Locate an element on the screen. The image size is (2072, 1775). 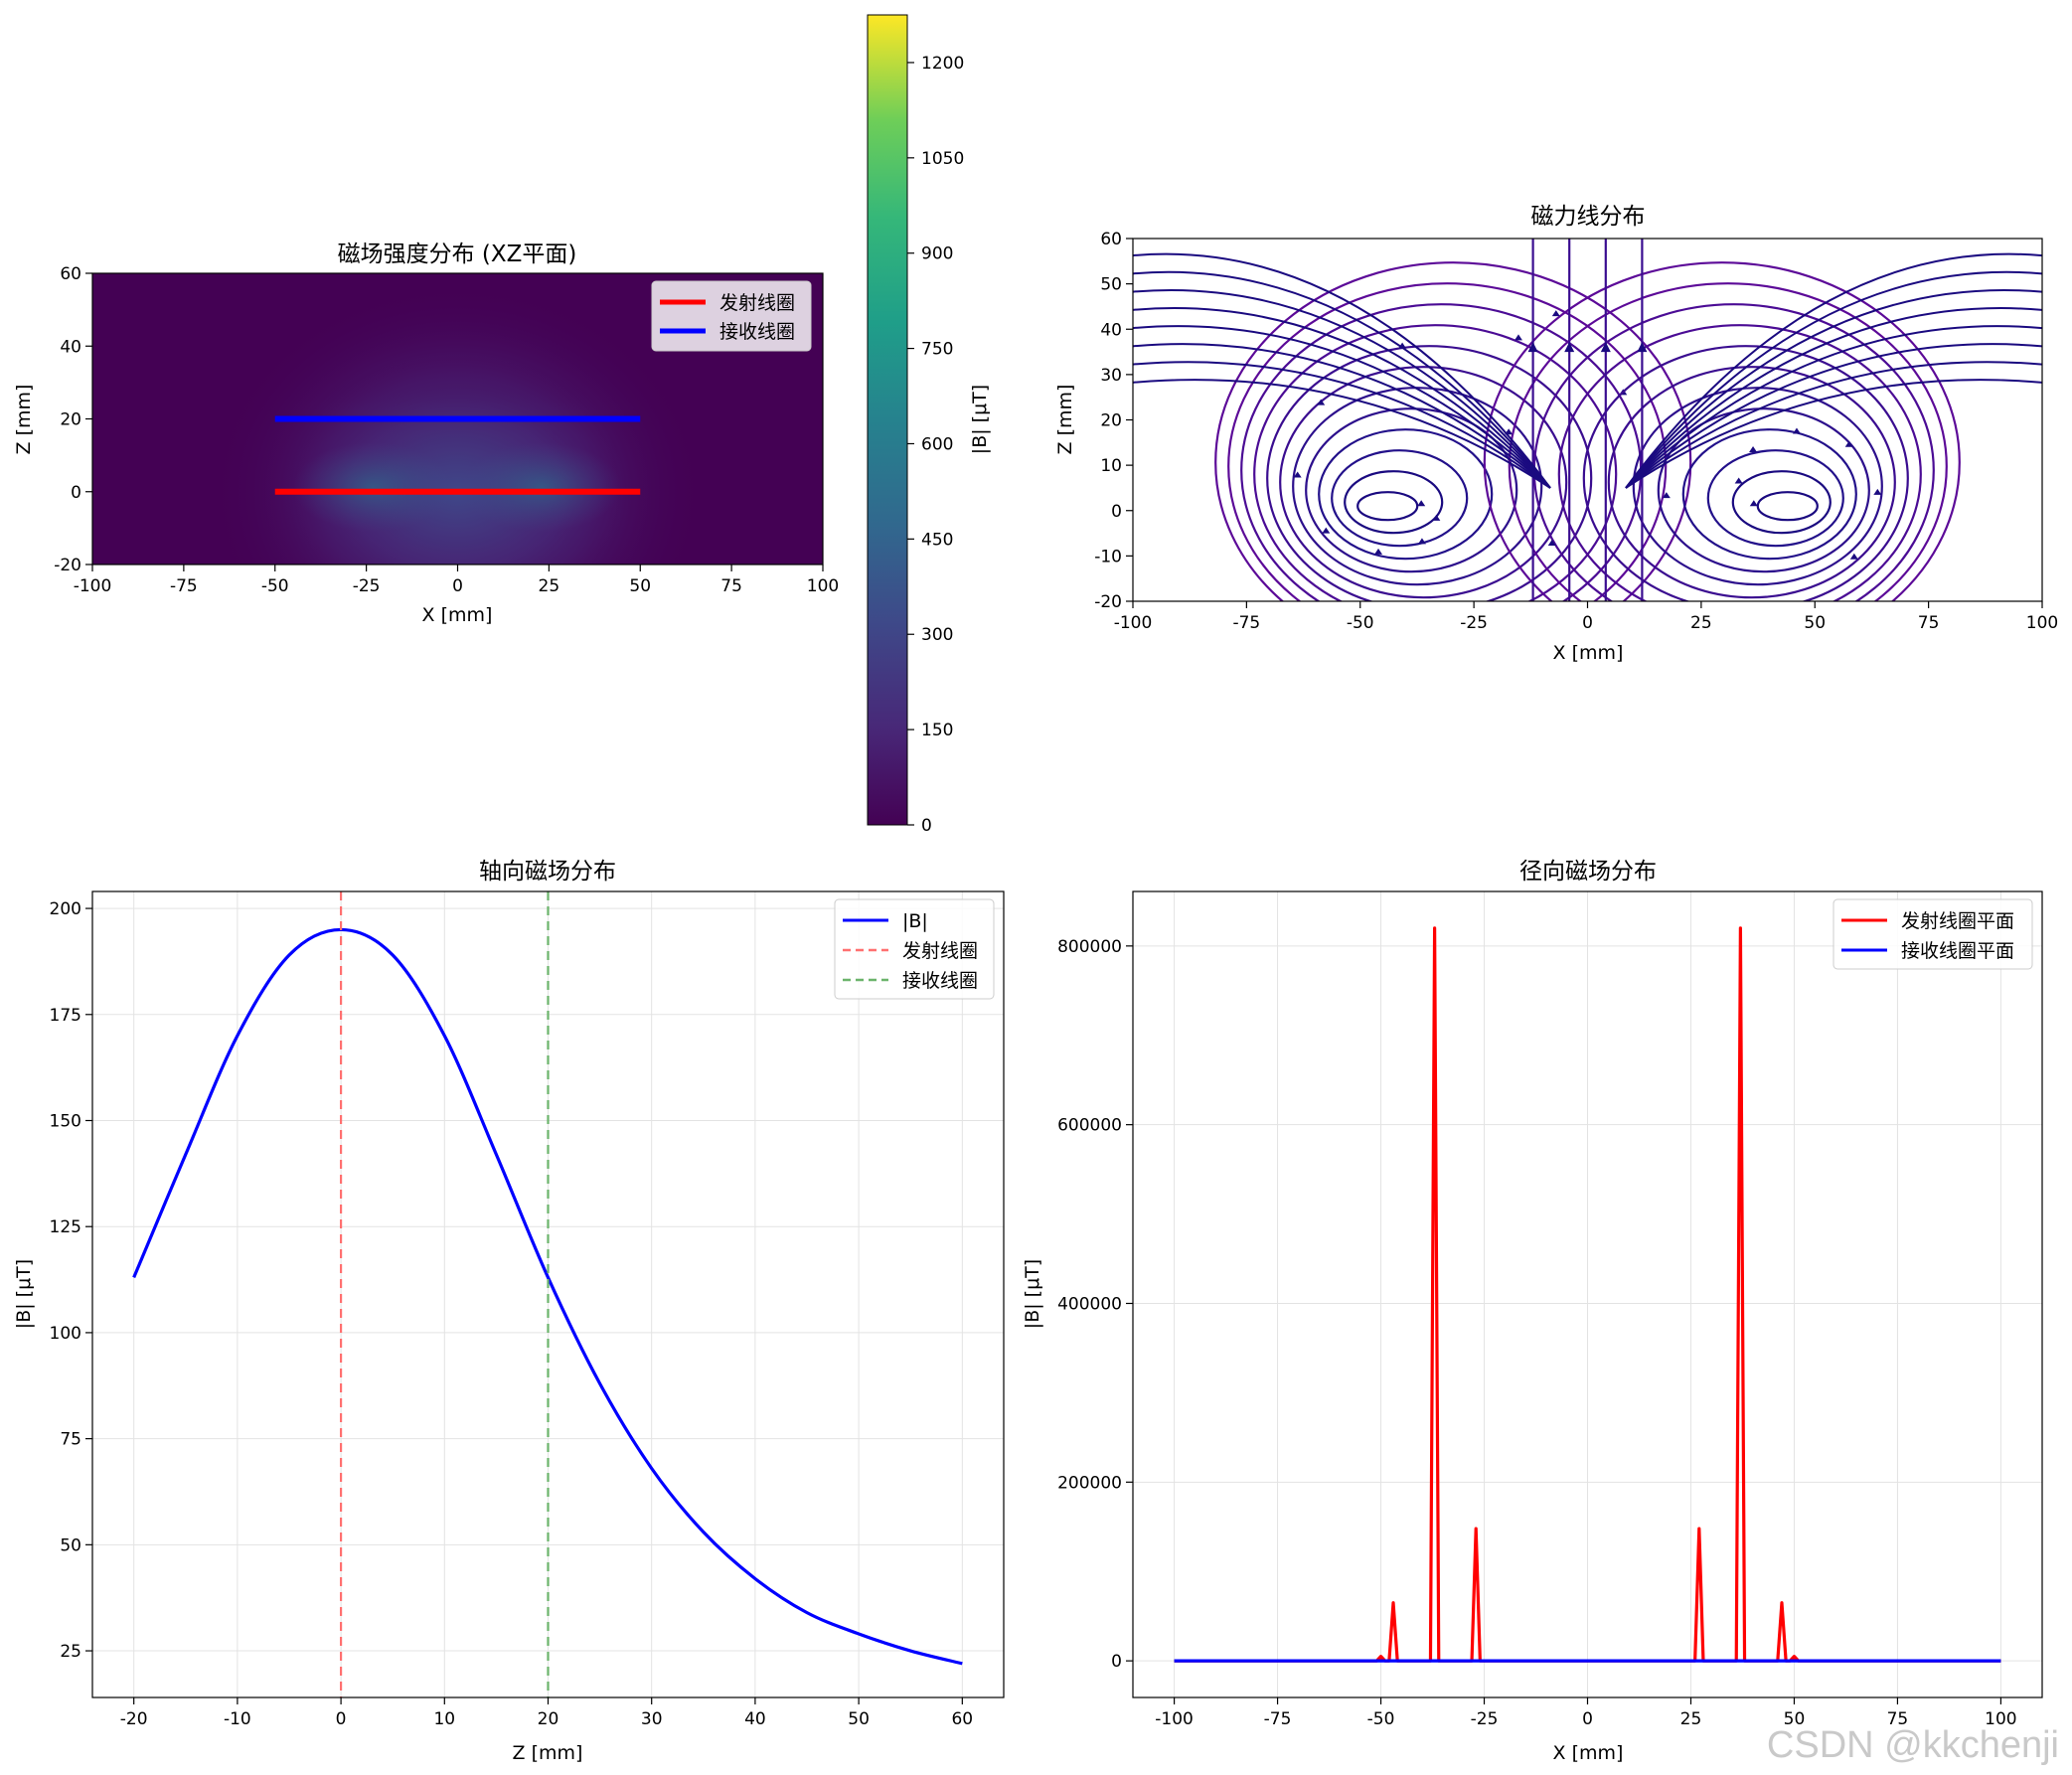
radial-ylabel: |B| [μT] is located at coordinates (1032, 1294).